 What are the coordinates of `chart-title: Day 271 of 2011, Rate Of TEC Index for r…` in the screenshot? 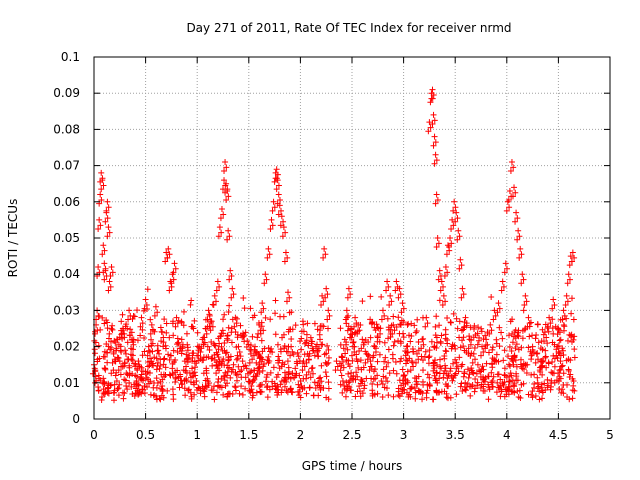 It's located at (348, 28).